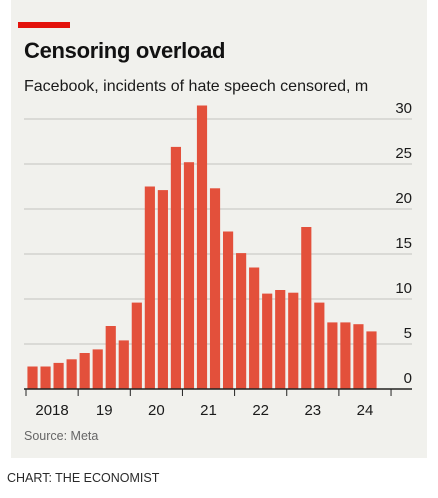 Image resolution: width=438 pixels, height=498 pixels. What do you see at coordinates (125, 50) in the screenshot?
I see `chart-title: Censoring overload` at bounding box center [125, 50].